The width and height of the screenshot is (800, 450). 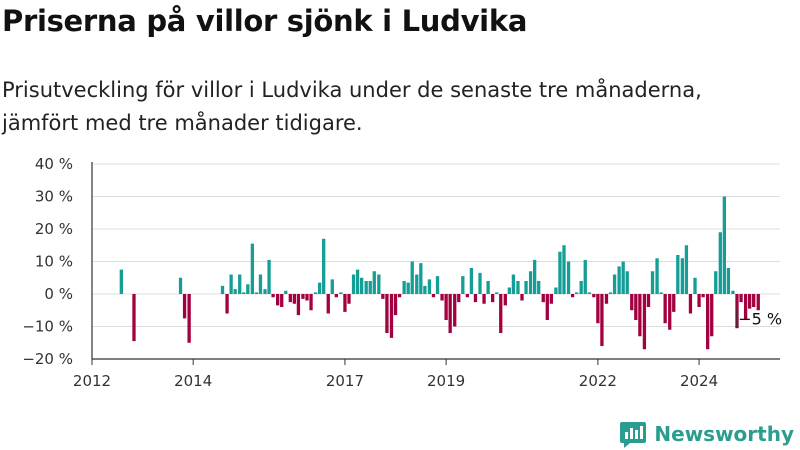 I want to click on last-value-label: −5 %, so click(x=760, y=318).